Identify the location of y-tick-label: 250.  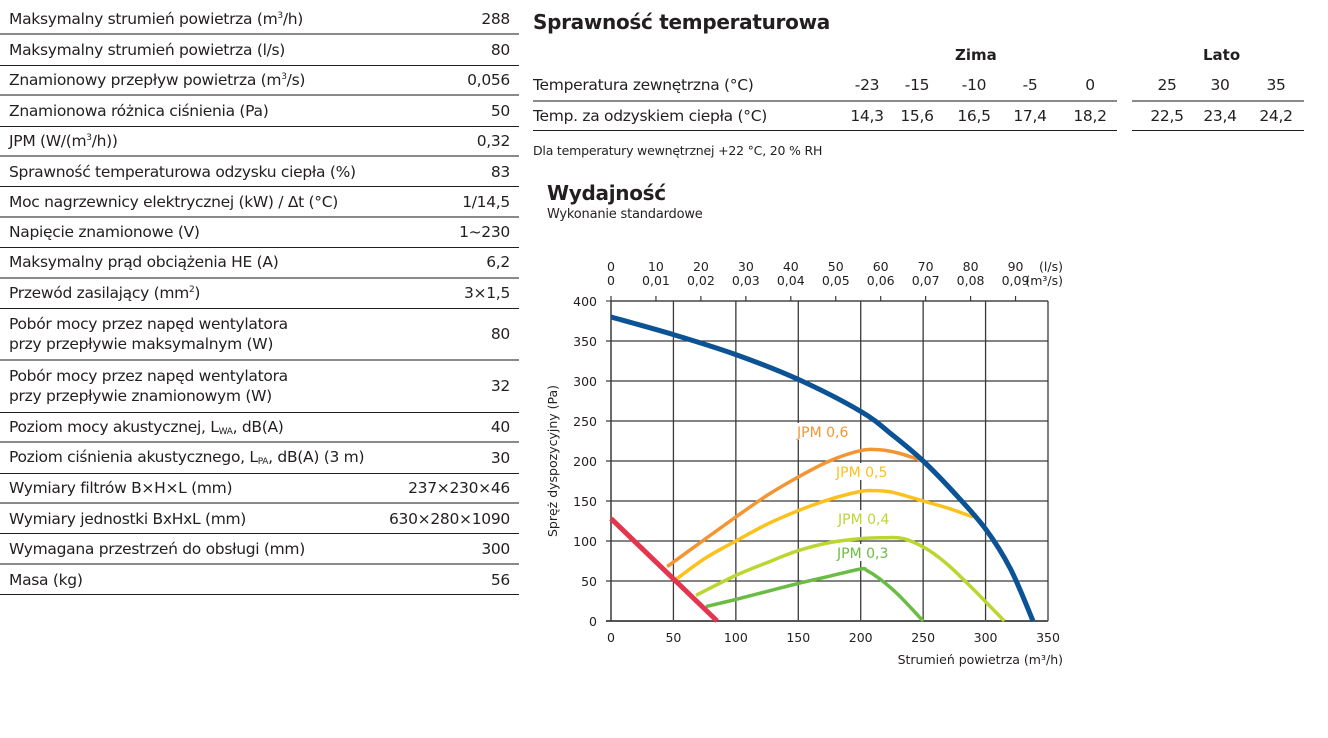
(585, 421).